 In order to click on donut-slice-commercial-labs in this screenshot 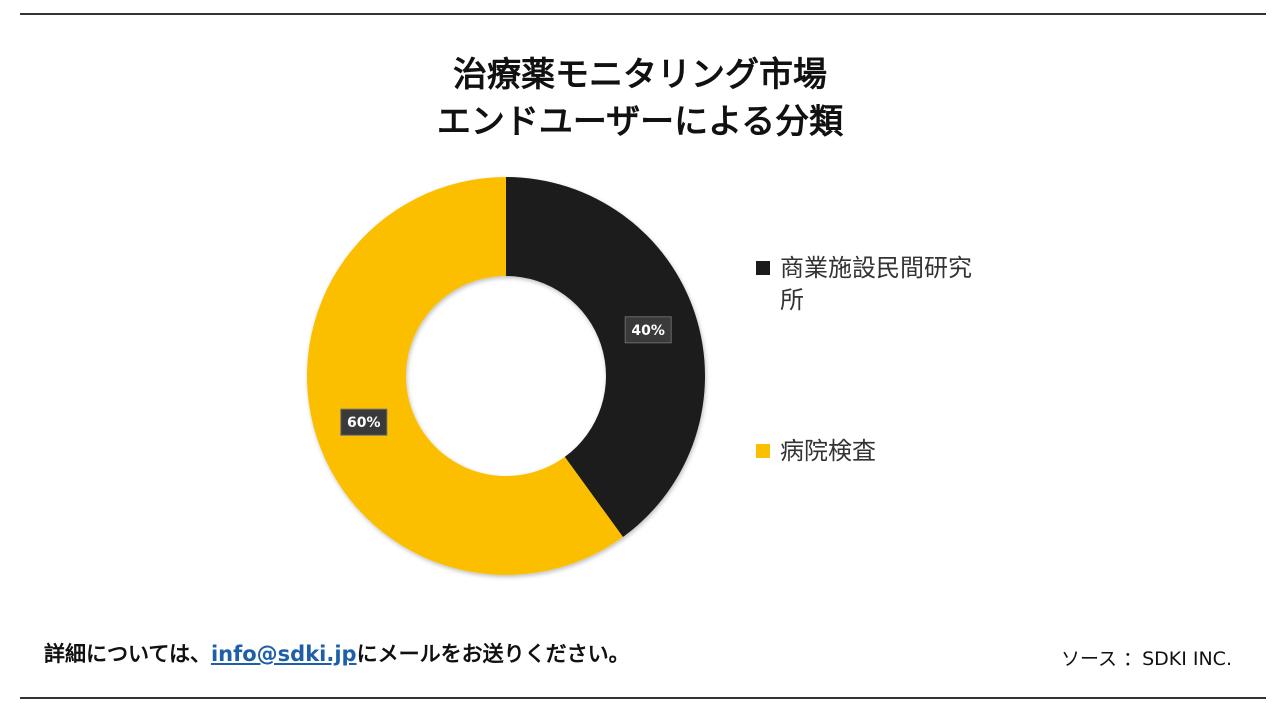, I will do `click(605, 357)`.